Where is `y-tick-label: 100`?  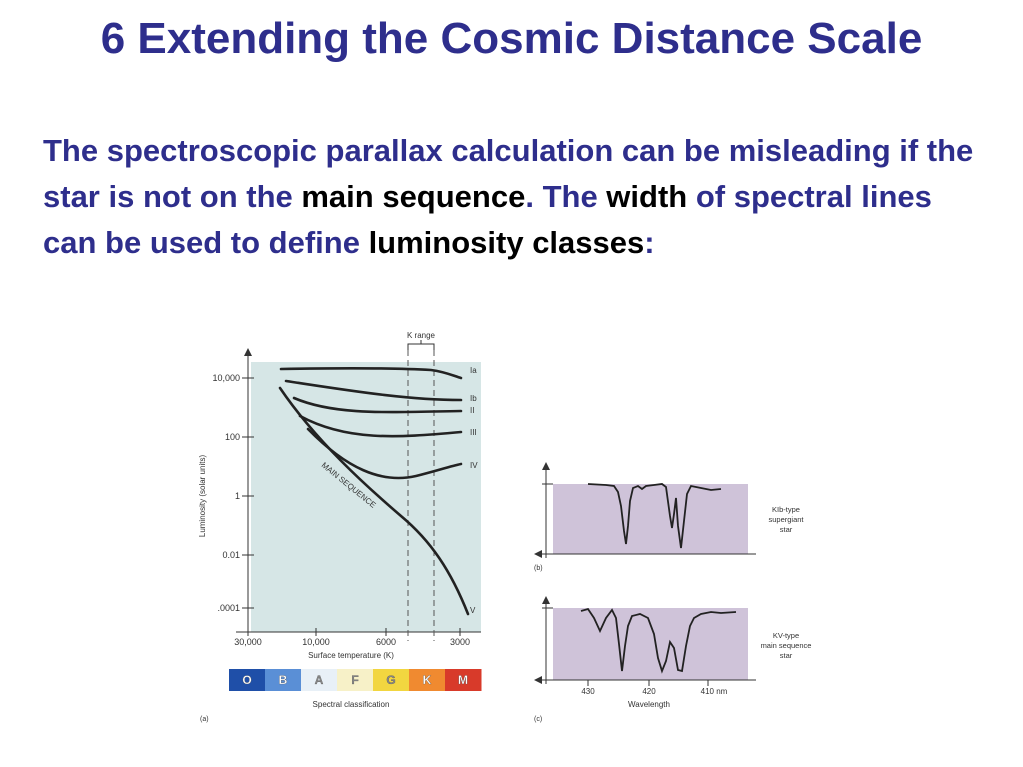 y-tick-label: 100 is located at coordinates (232, 437).